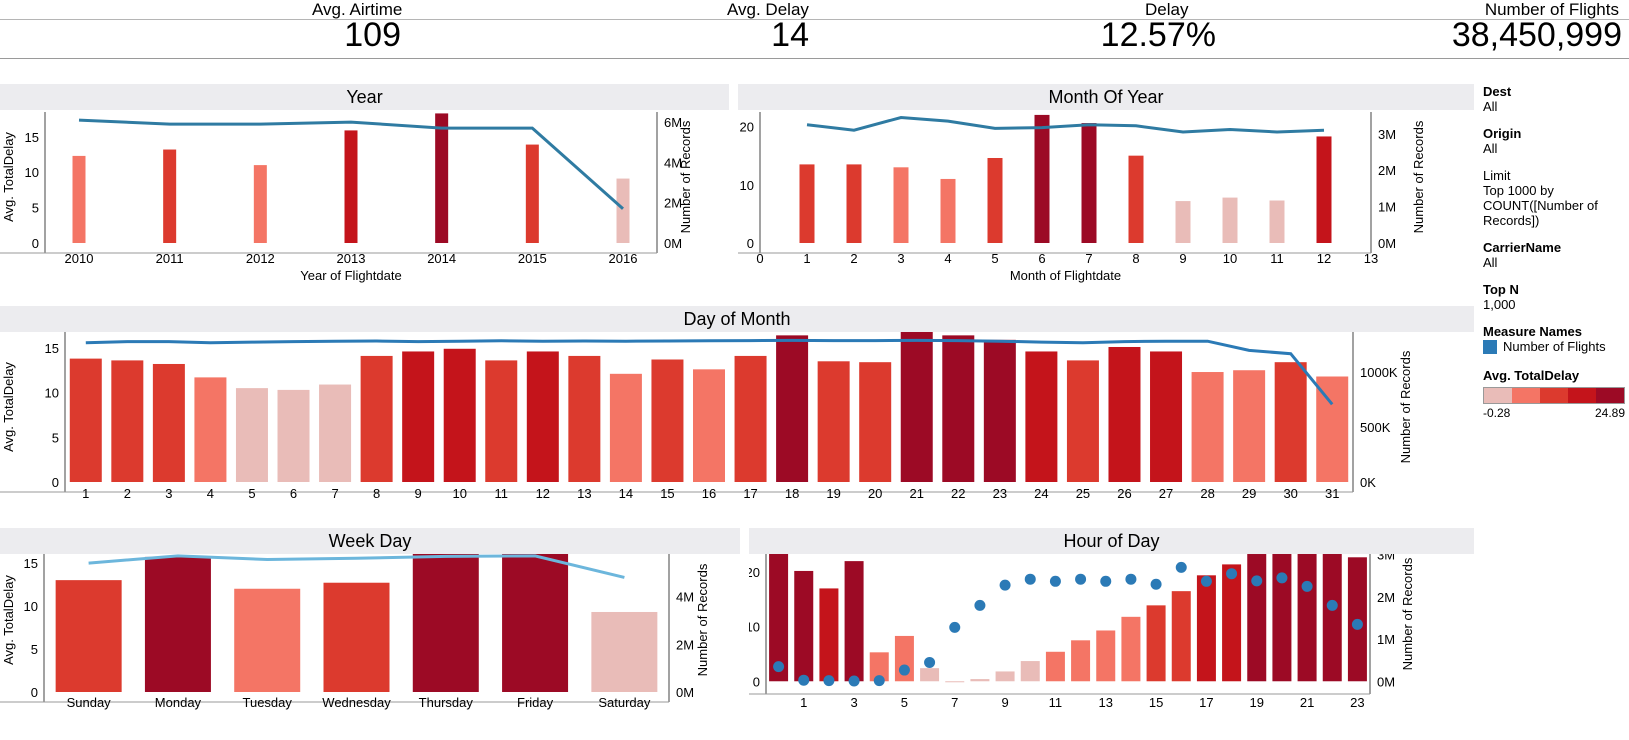  I want to click on filter-limit-title: Limit, so click(1497, 175).